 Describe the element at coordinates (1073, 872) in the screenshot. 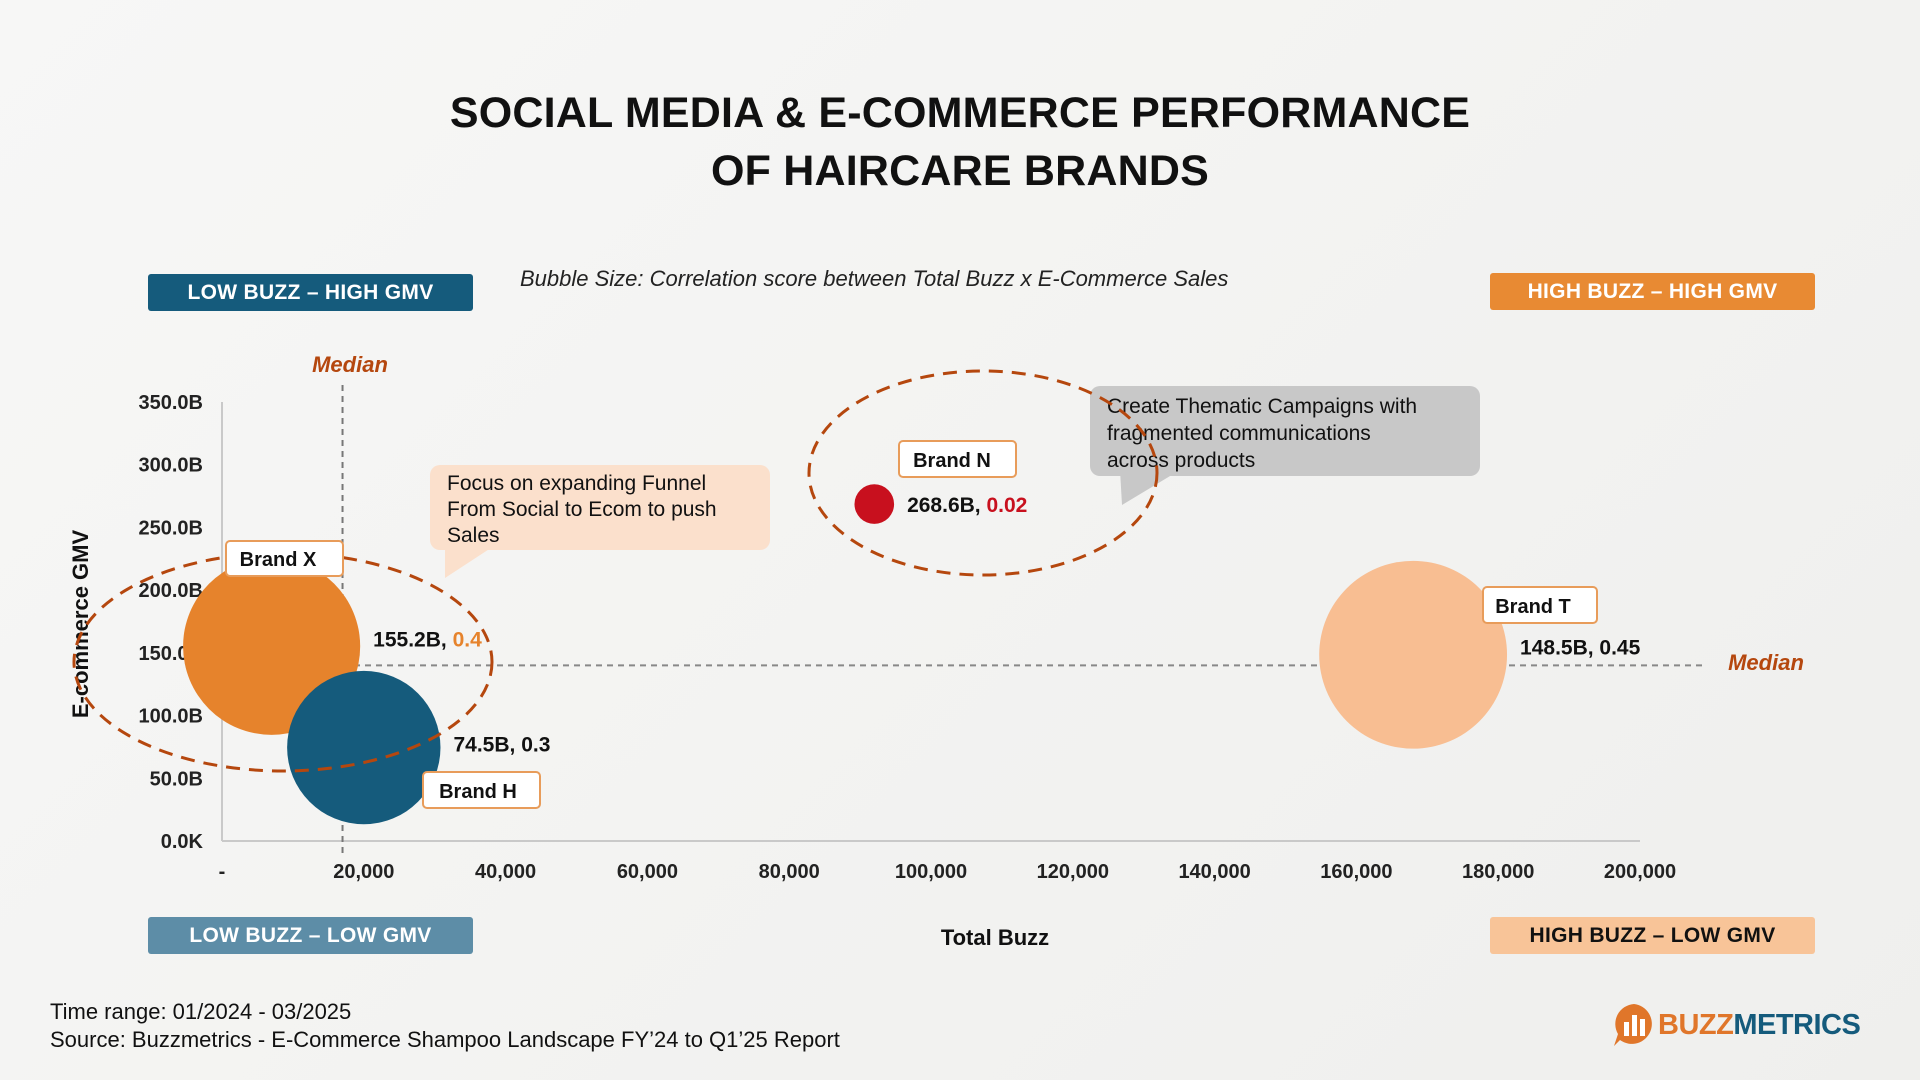

I see `x-tick-label: 120,000` at that location.